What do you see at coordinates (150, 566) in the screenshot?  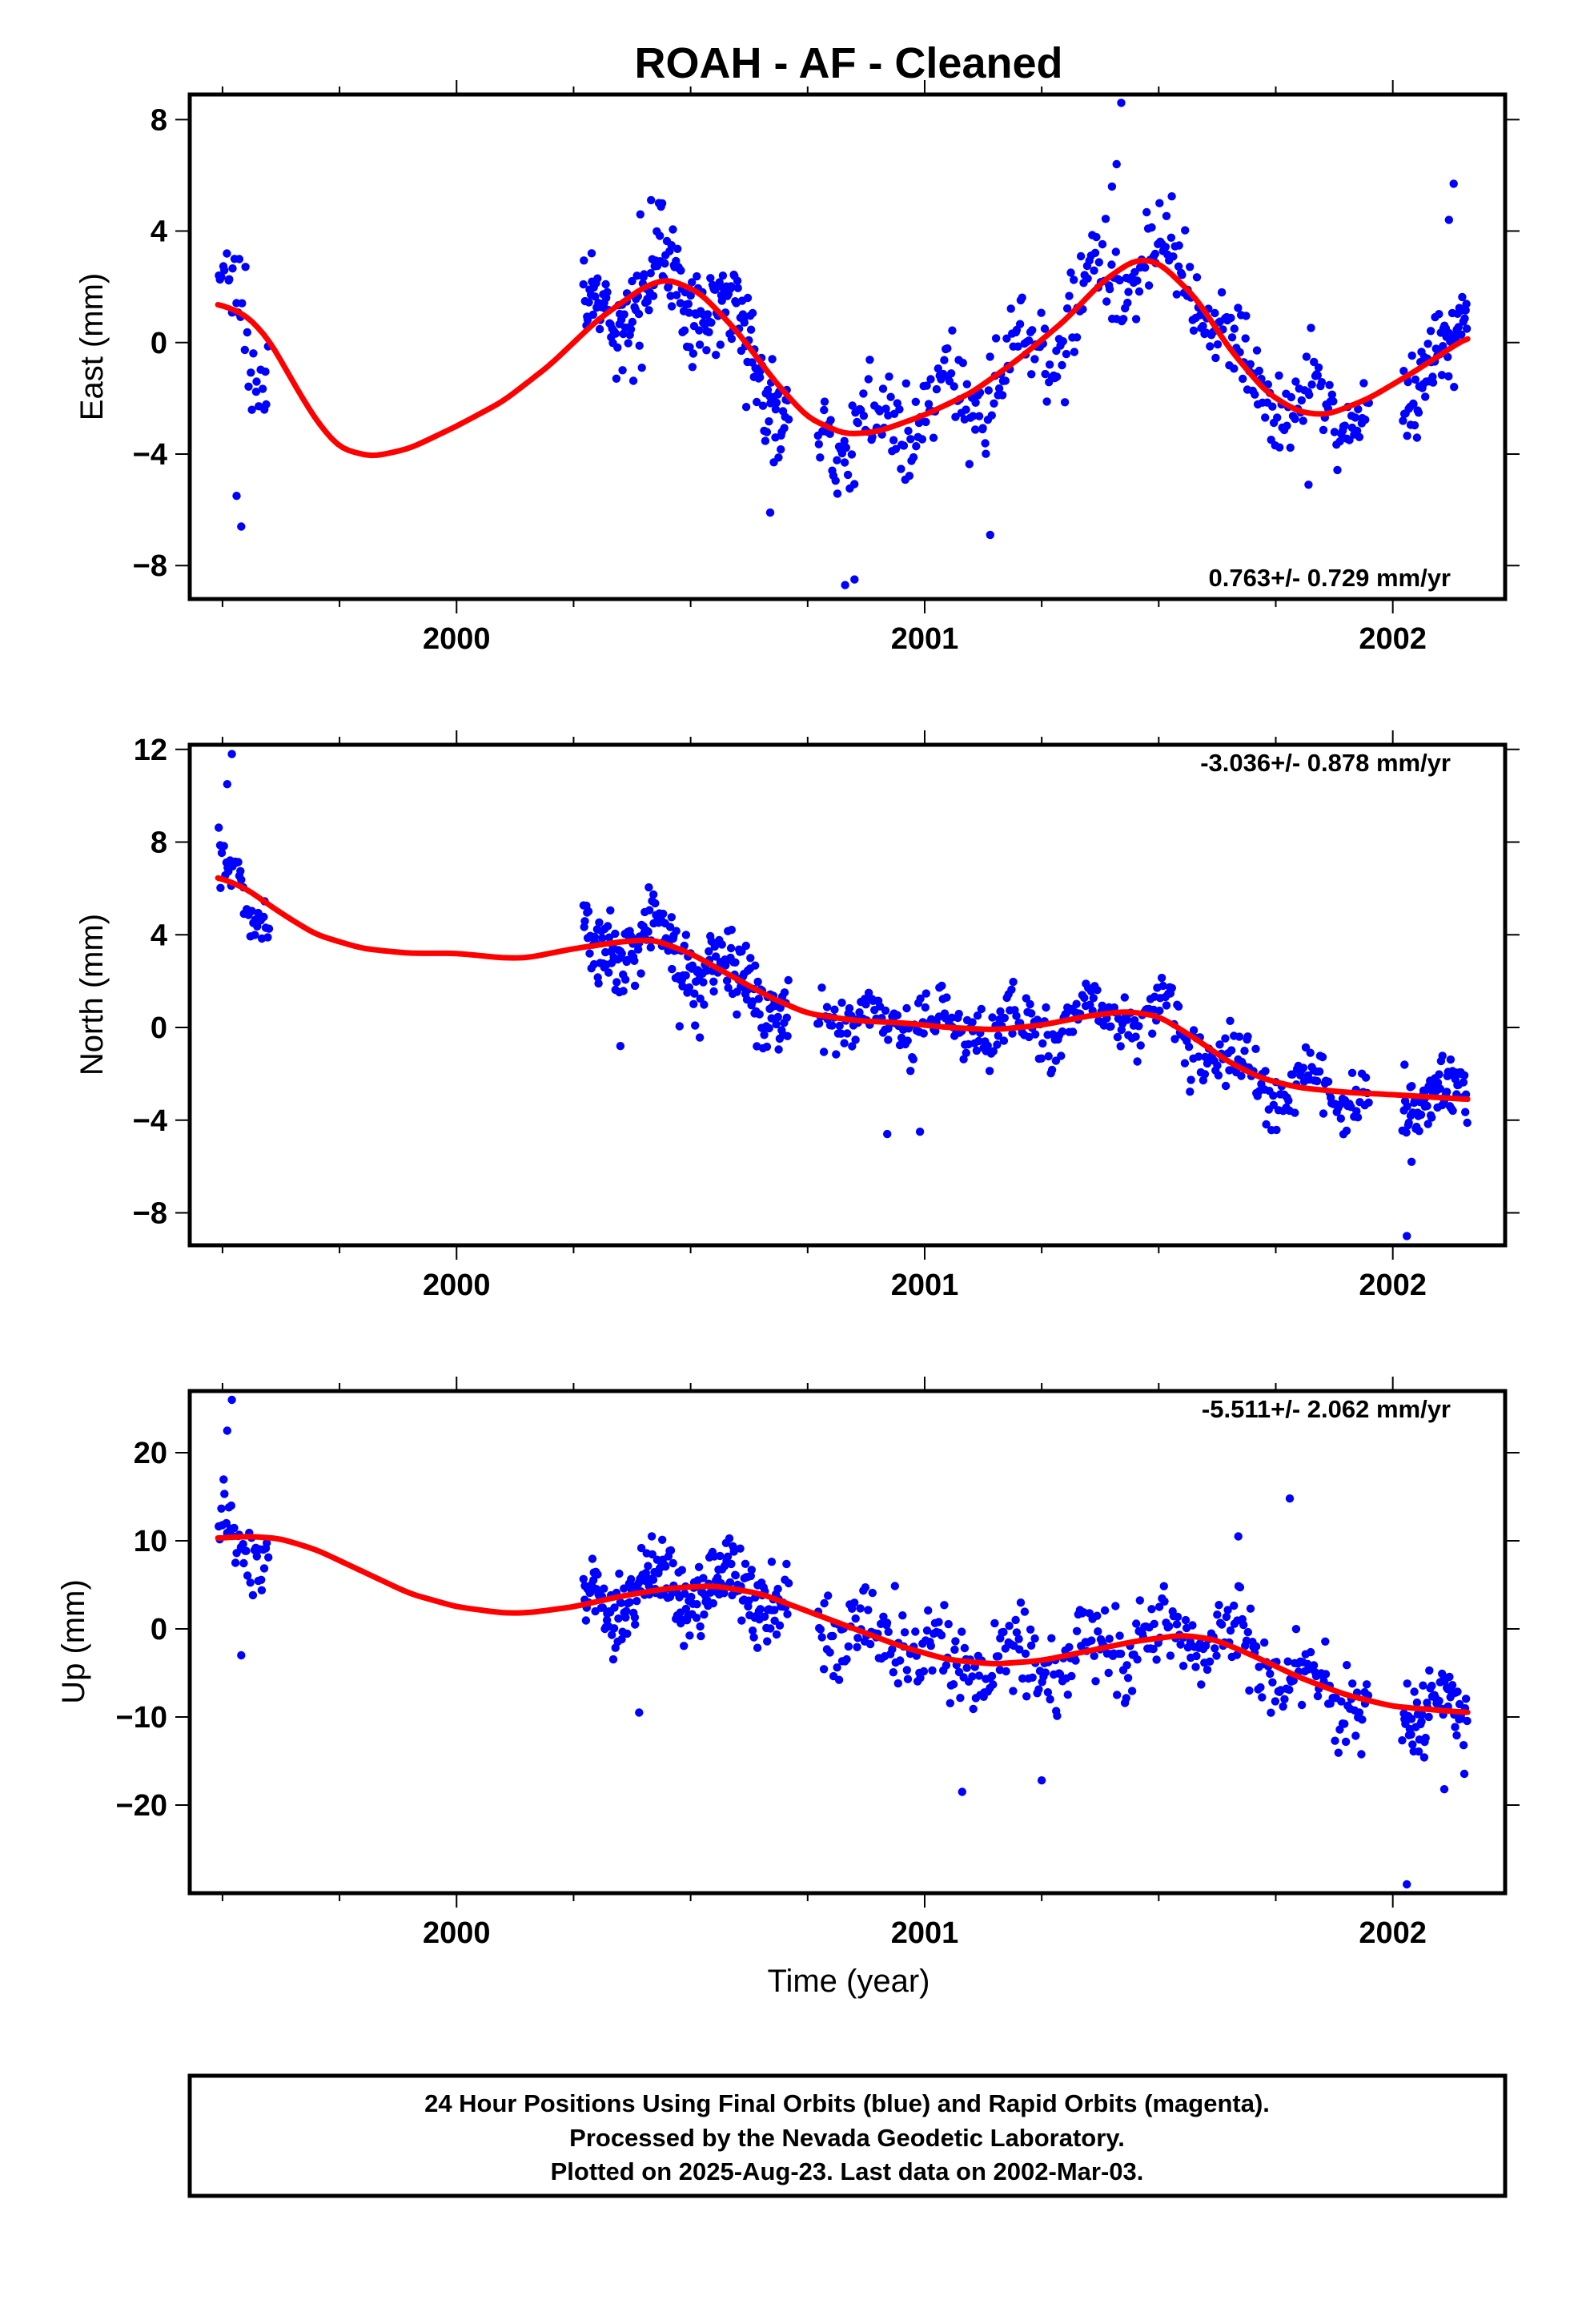 I see `east-y-tick-label: −8` at bounding box center [150, 566].